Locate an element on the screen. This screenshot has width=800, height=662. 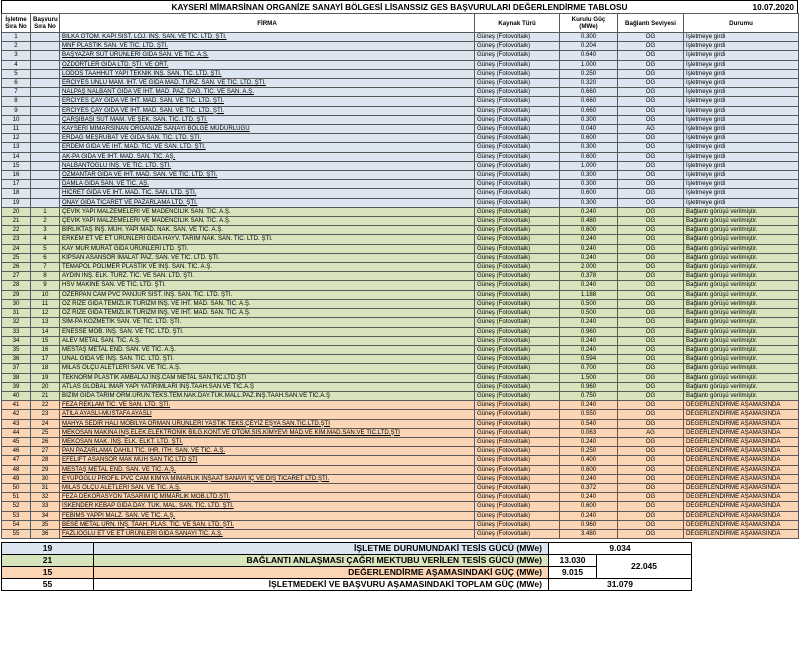
row-basvuru-no: 22 is located at coordinates (45, 405).